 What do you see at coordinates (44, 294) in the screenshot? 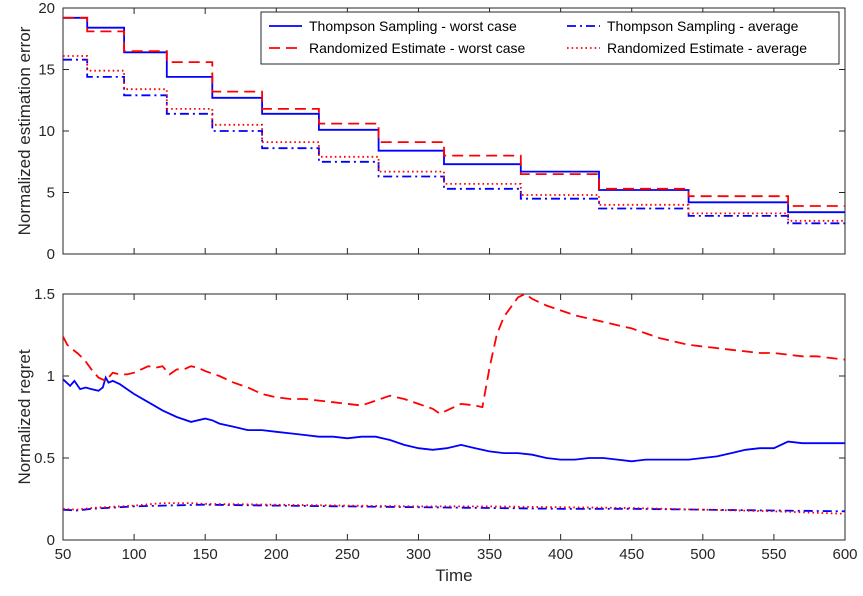
I see `y-tick-label: 1.5` at bounding box center [44, 294].